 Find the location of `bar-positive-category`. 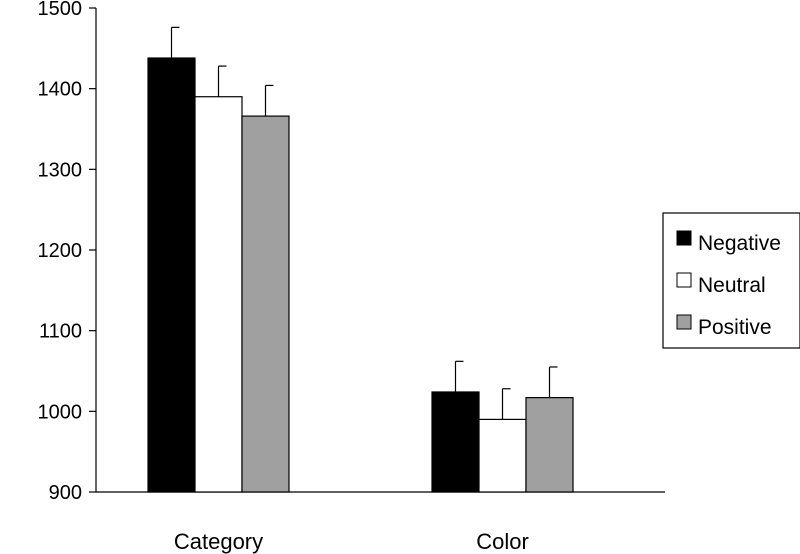

bar-positive-category is located at coordinates (265, 304).